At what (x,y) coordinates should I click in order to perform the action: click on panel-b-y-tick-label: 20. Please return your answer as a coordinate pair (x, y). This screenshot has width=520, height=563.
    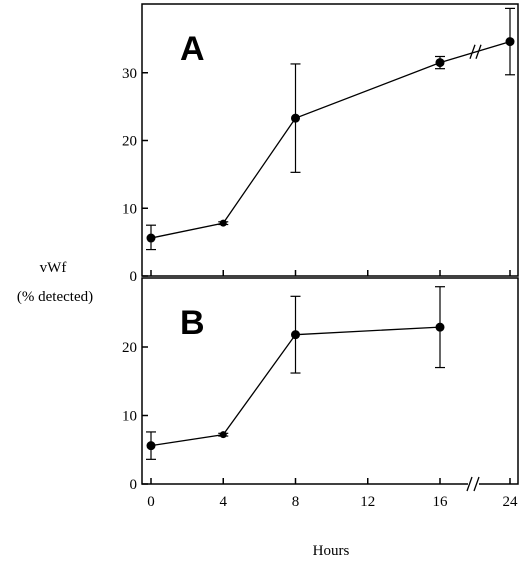
    Looking at the image, I should click on (129, 348).